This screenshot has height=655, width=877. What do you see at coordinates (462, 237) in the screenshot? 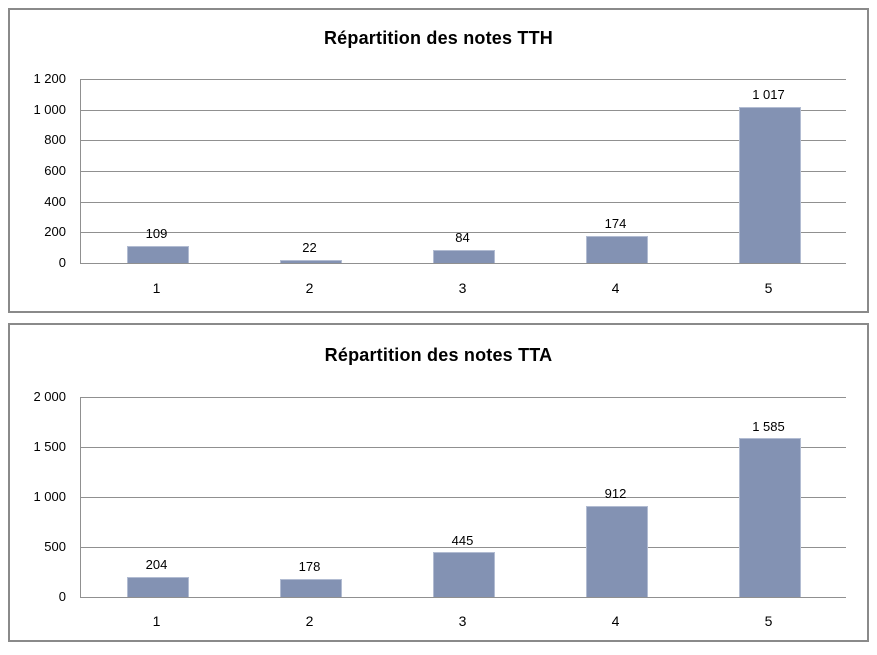
I see `bar-value-label: 84` at bounding box center [462, 237].